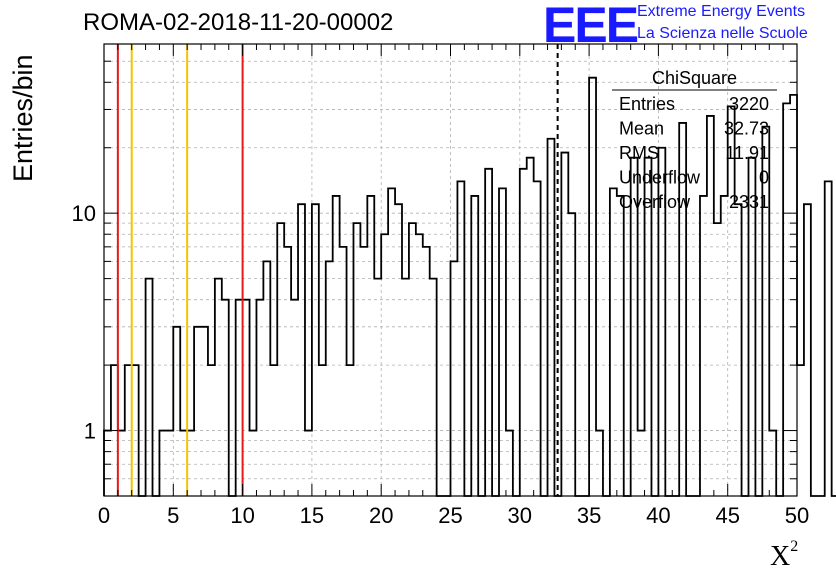 This screenshot has height=573, width=836. I want to click on x-tick-labels: 0 5 10 15 20 25 30 35 40 45 50, so click(453, 515).